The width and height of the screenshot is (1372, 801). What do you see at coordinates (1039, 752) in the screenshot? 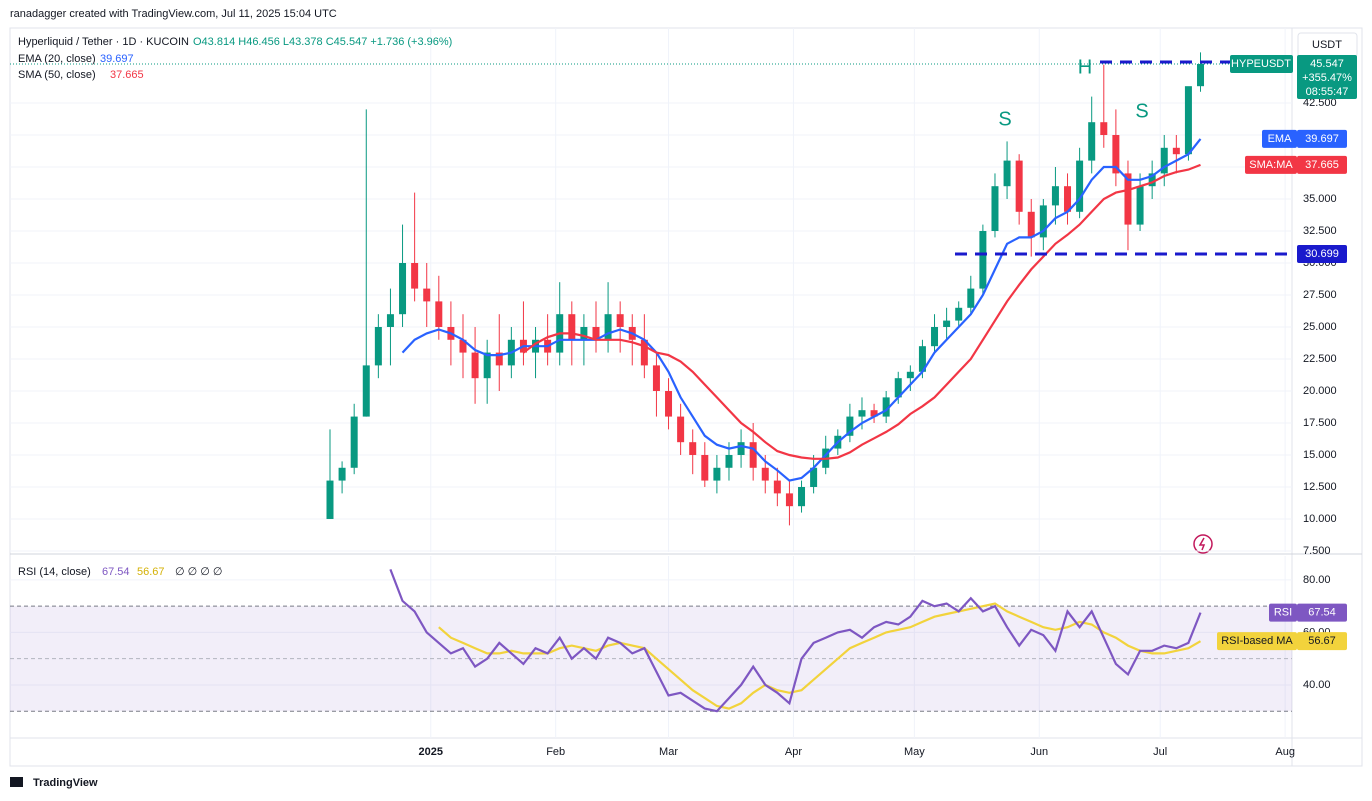
I see `x-tick-label: Jun` at bounding box center [1039, 752].